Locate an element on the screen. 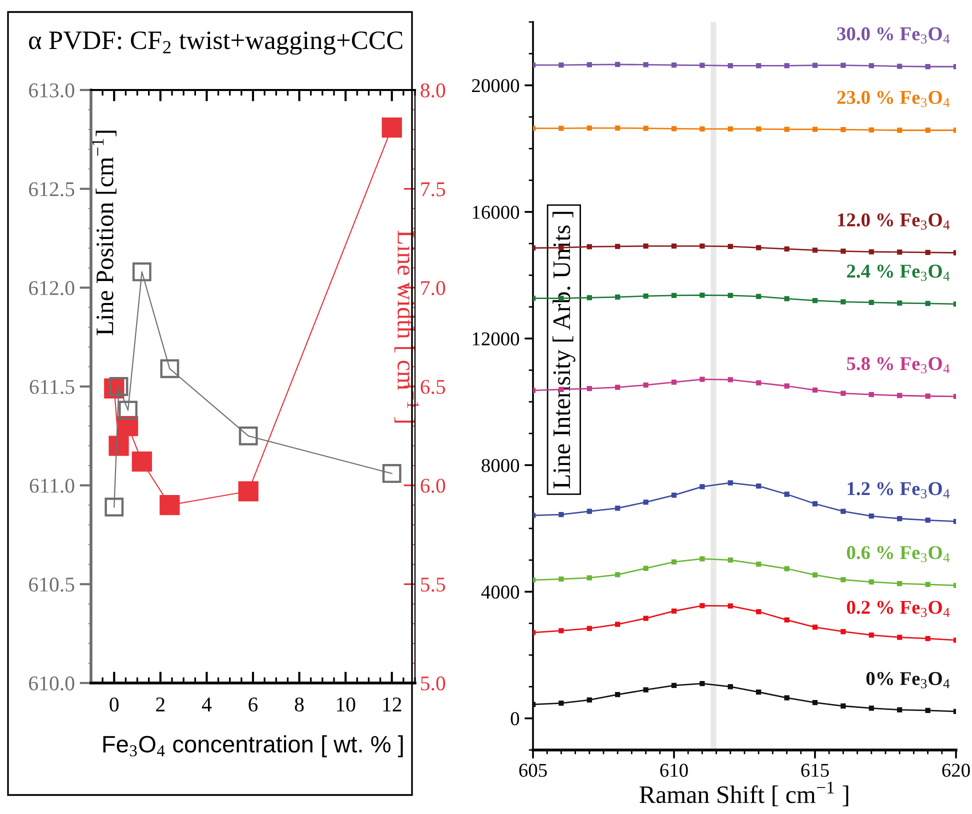 This screenshot has height=814, width=972. x-axis-title: Fe$_{3}$O$_{4}$ concentration [ wt. % ] is located at coordinates (253, 746).